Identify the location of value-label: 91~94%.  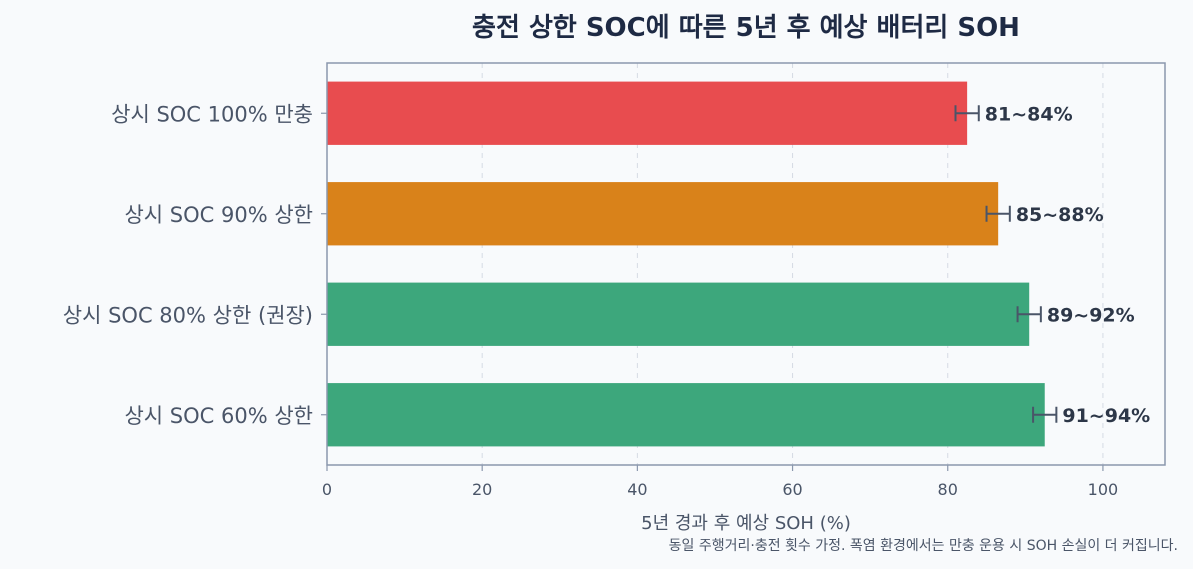
(1106, 416).